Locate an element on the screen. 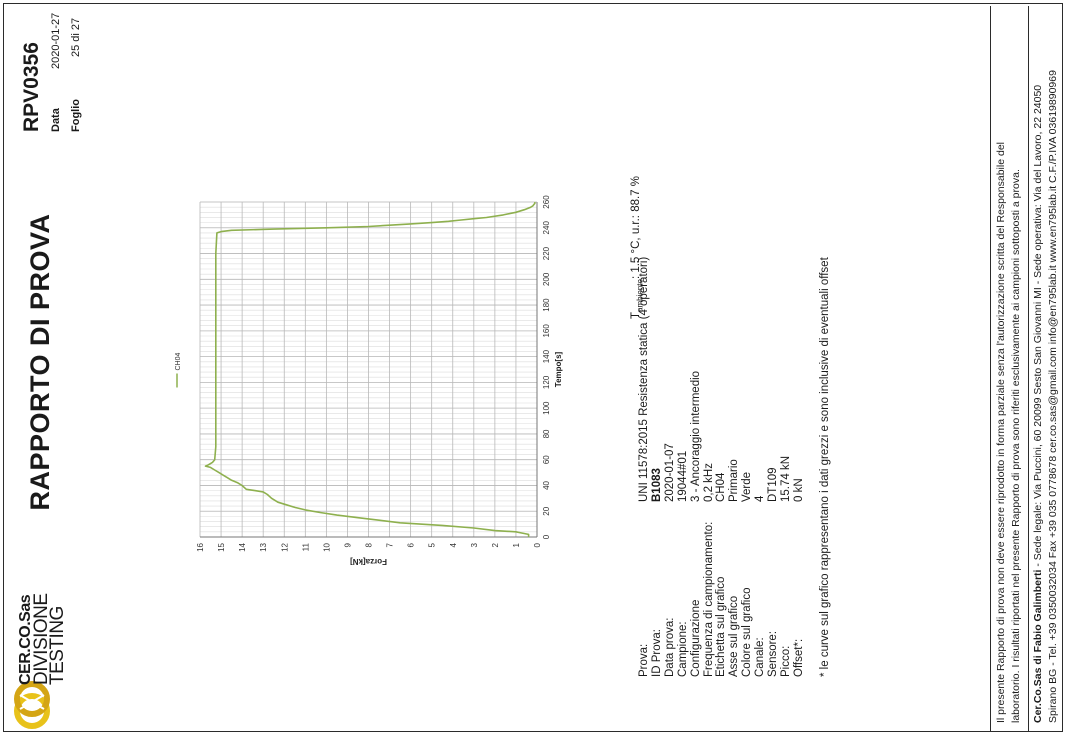 The image size is (1068, 737). info-label: Sensore: is located at coordinates (773, 653).